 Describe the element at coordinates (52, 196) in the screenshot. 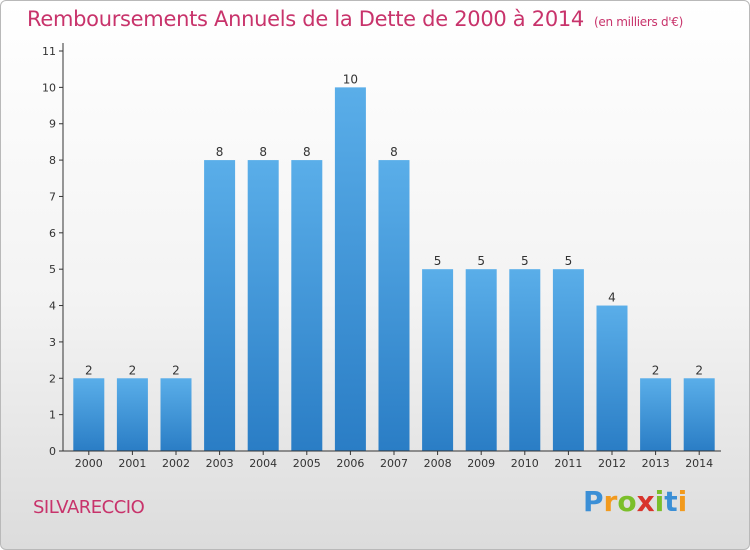

I see `y-tick-label: 7` at that location.